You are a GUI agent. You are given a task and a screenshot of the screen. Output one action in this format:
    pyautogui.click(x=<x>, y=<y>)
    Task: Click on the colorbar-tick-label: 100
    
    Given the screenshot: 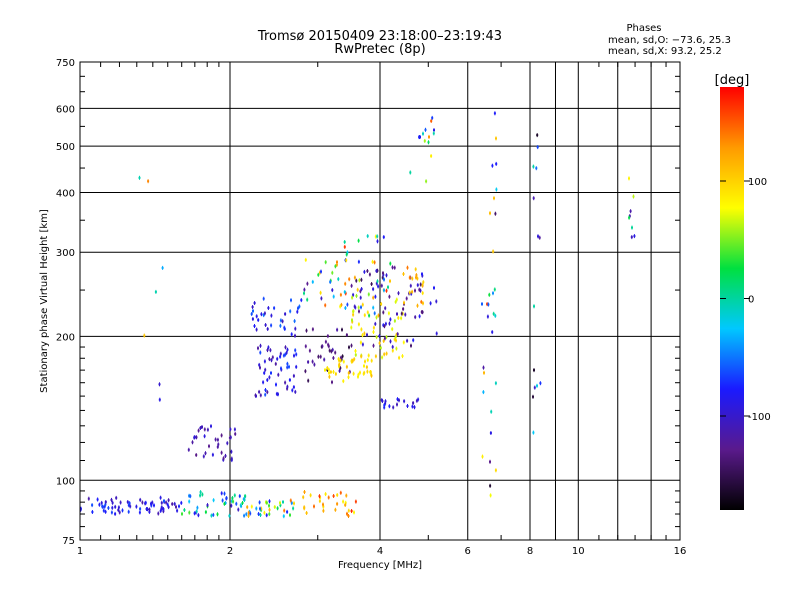 What is the action you would take?
    pyautogui.click(x=757, y=182)
    